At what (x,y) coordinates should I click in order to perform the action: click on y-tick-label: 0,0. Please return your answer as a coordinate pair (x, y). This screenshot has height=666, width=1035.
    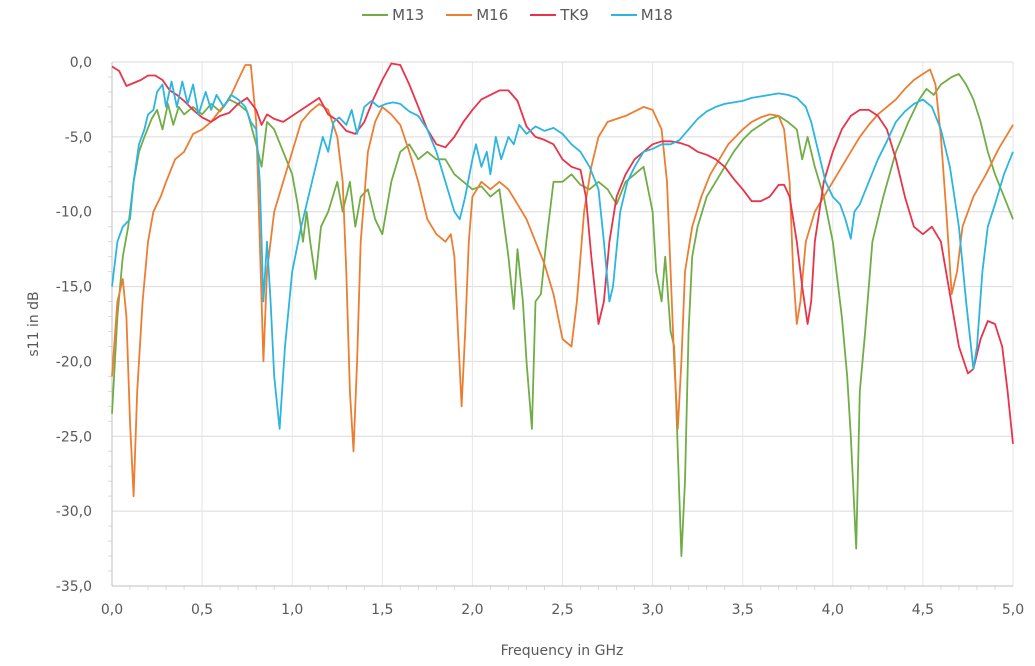
    Looking at the image, I should click on (81, 63).